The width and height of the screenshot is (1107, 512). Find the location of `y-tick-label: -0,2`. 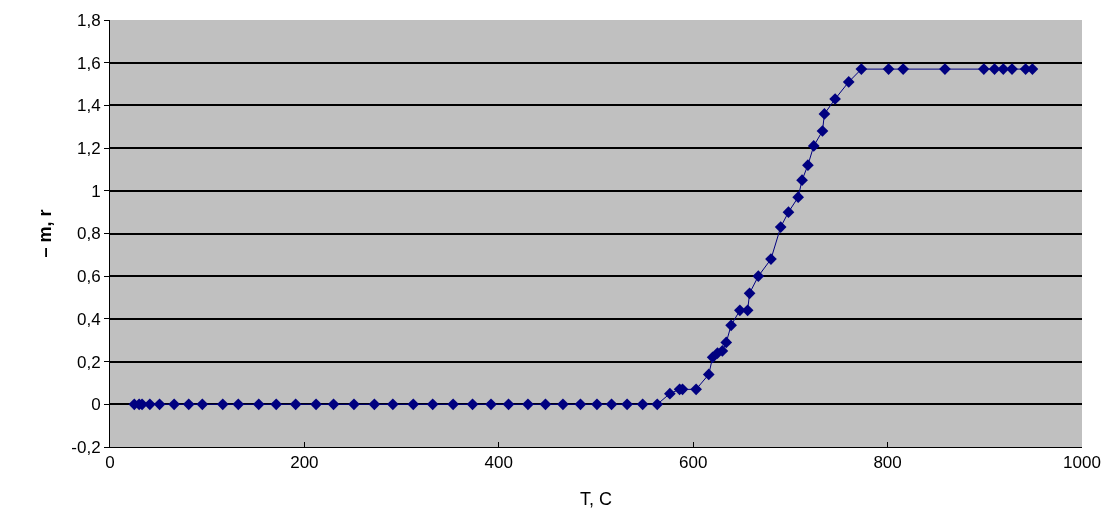

y-tick-label: -0,2 is located at coordinates (86, 447).